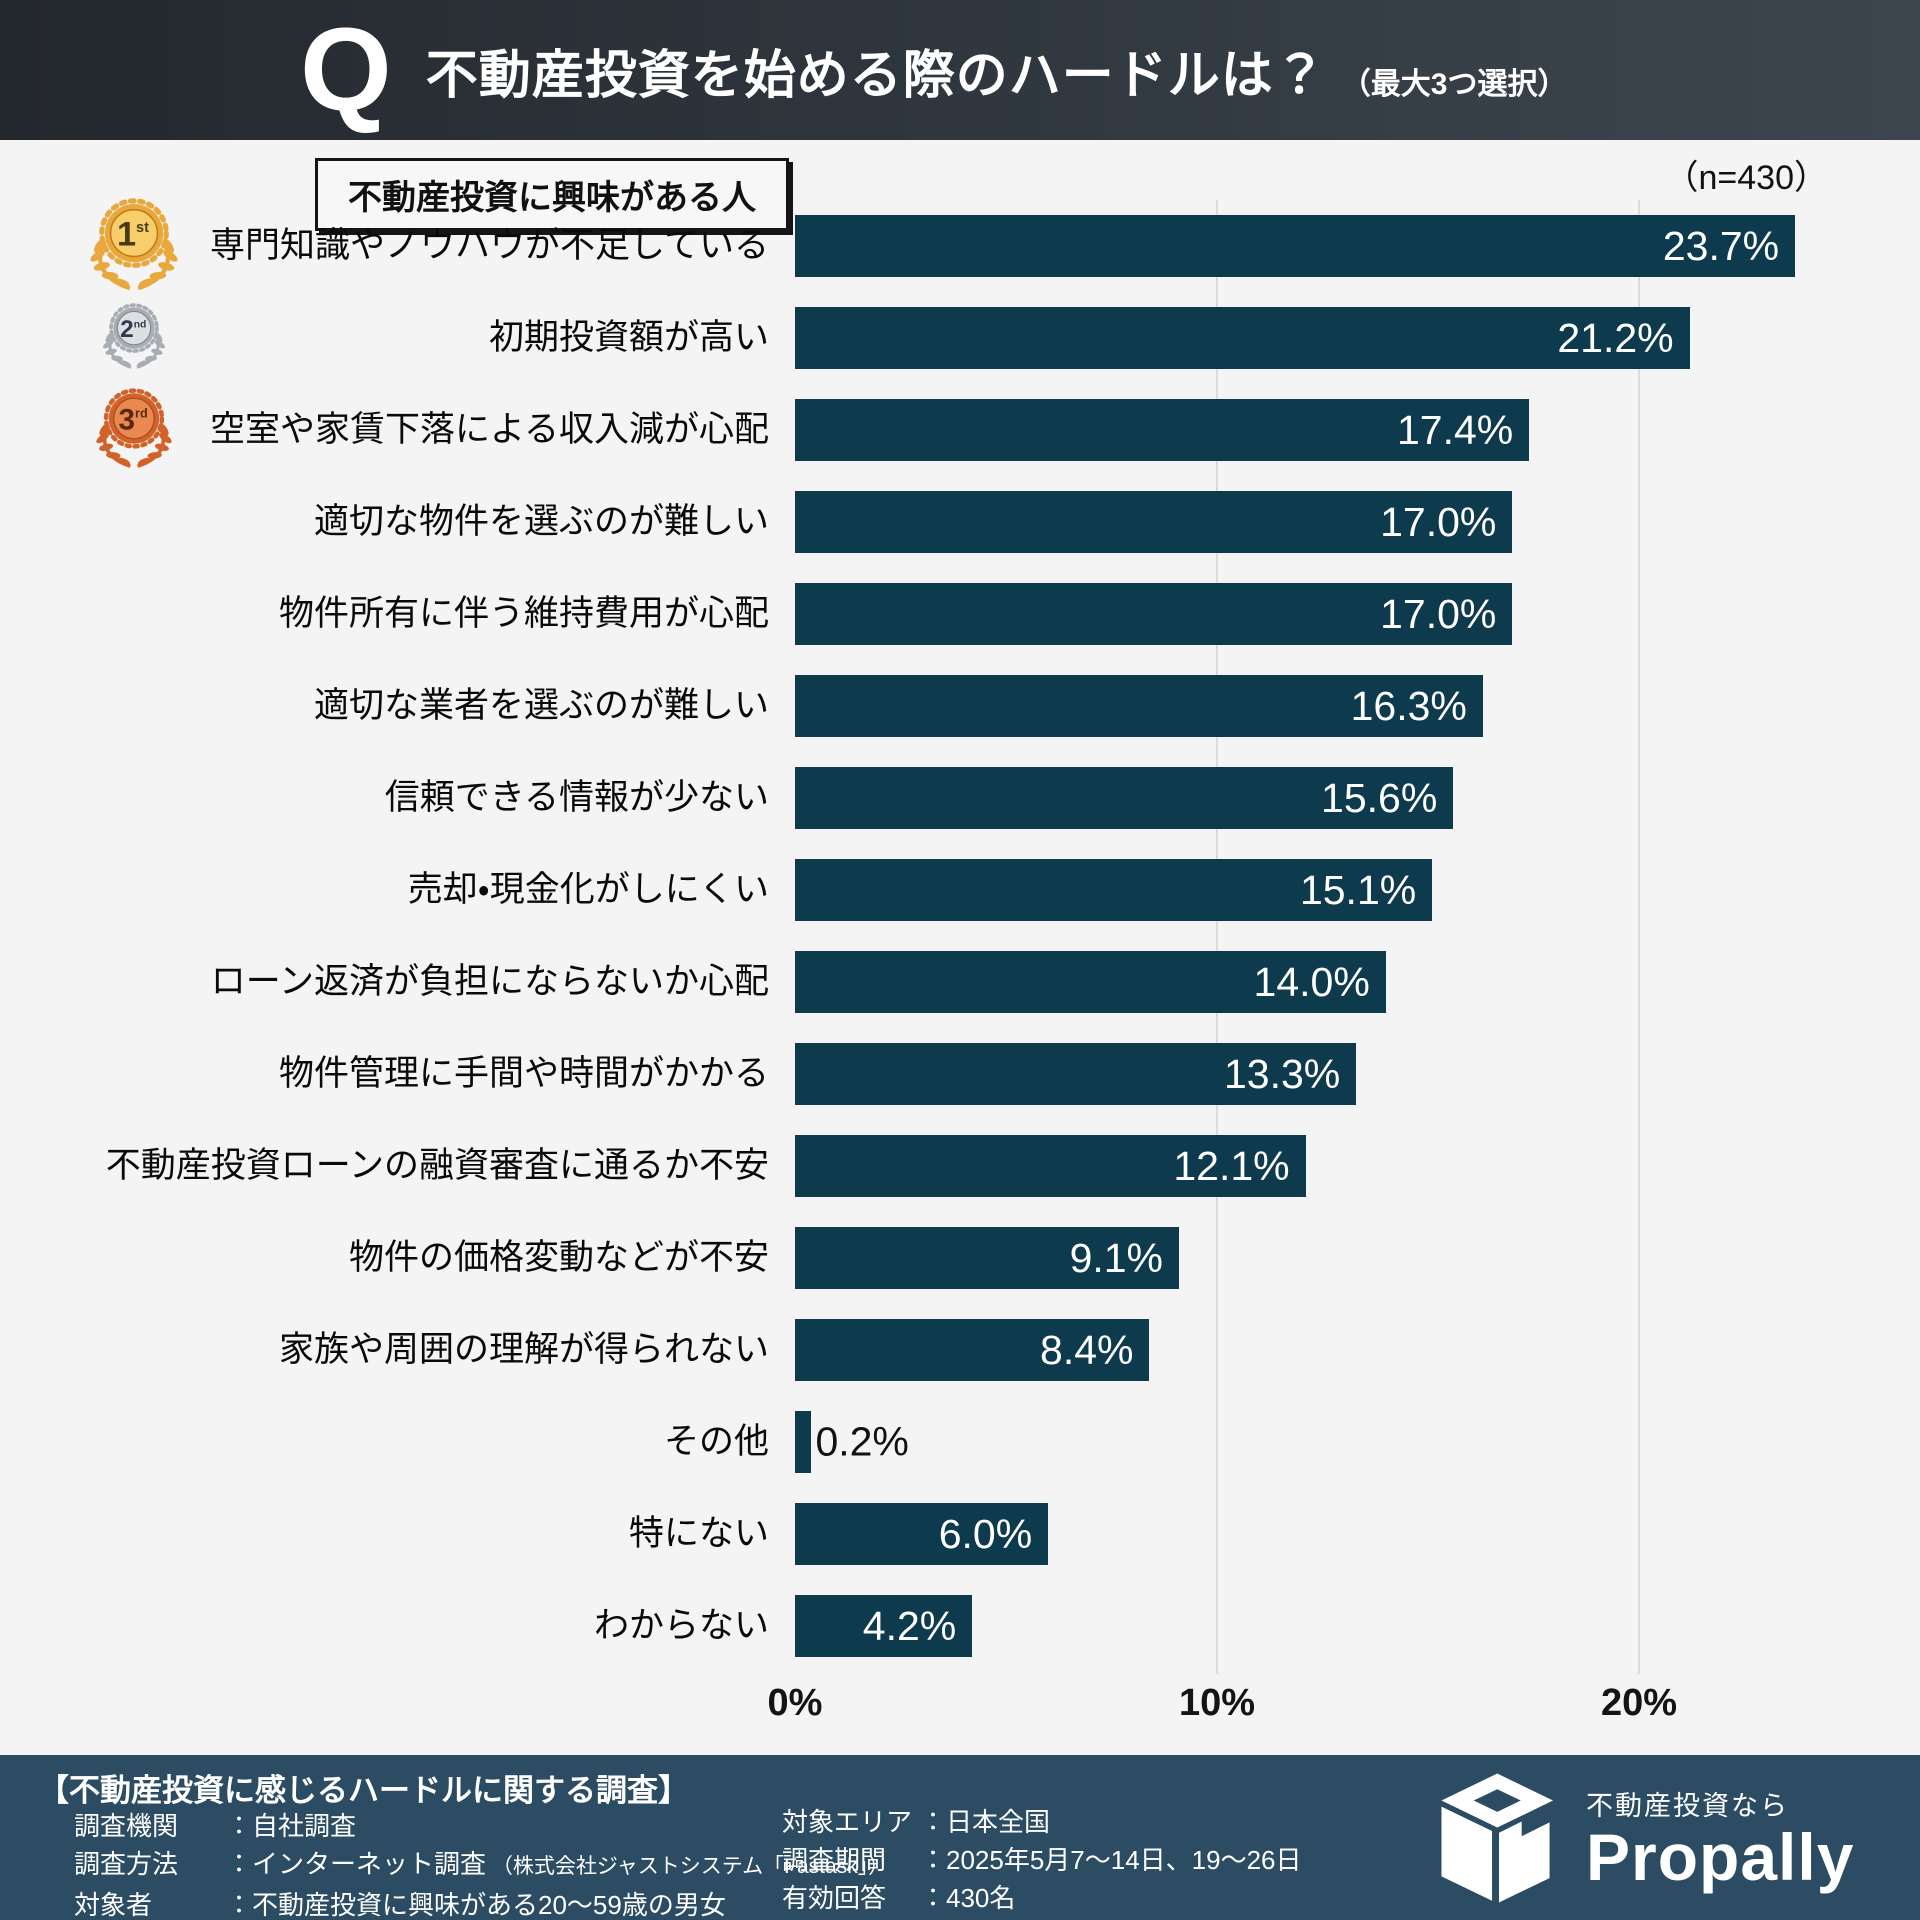 The image size is (1920, 1920). Describe the element at coordinates (489, 429) in the screenshot. I see `category-label: 空室や家賃下落による収入減が心配` at that location.